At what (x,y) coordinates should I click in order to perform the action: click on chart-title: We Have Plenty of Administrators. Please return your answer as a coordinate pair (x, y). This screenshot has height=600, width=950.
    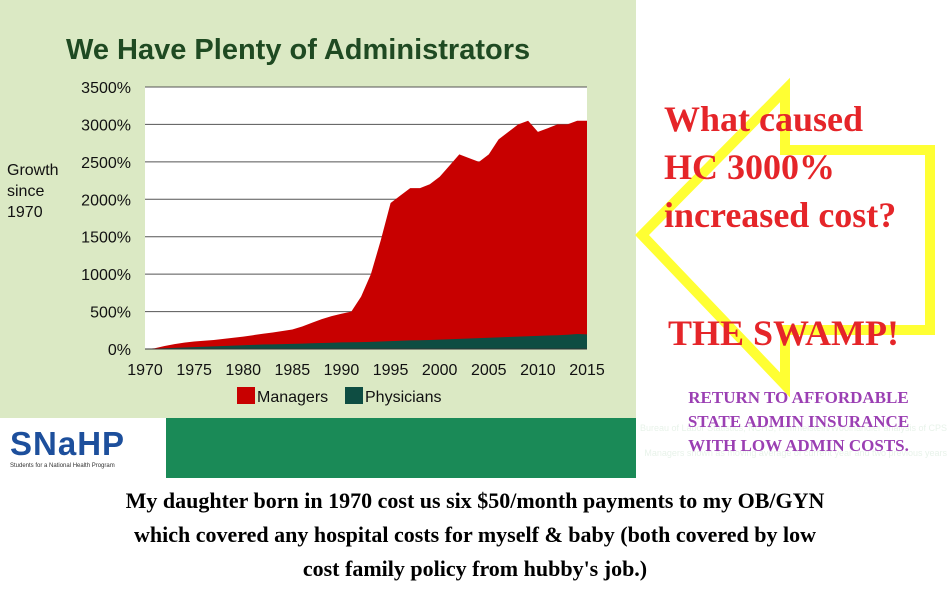
    Looking at the image, I should click on (298, 50).